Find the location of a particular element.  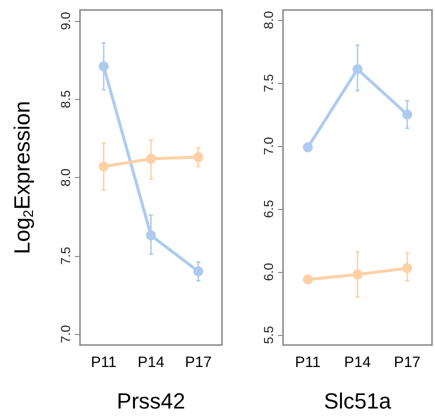

y-axis-title: Log2Expression is located at coordinates (23, 177).